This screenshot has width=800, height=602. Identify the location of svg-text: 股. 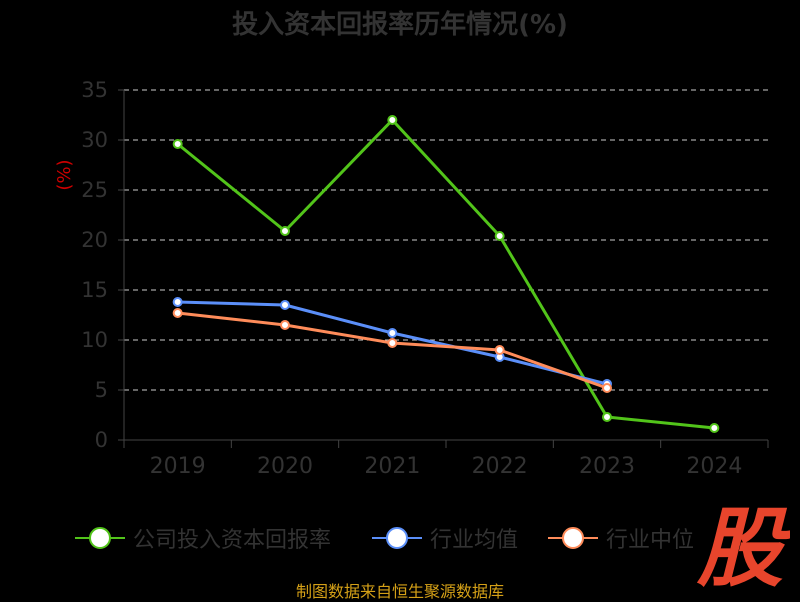
(743, 545).